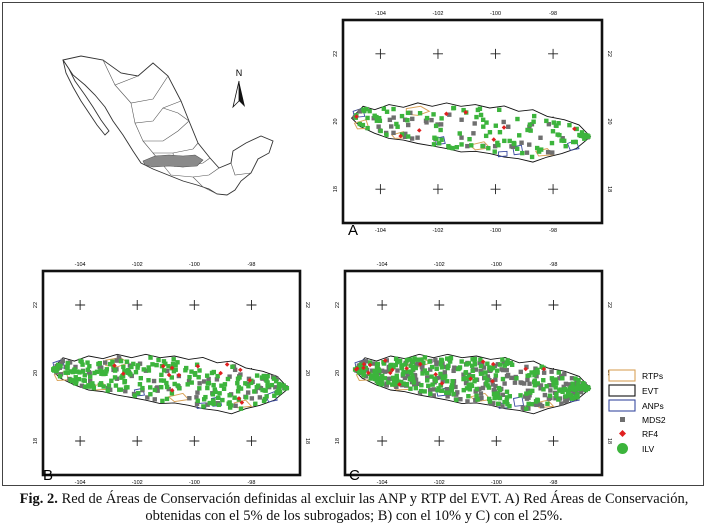 The image size is (708, 528). What do you see at coordinates (80, 265) in the screenshot?
I see `lon-tick-label-top: -104` at bounding box center [80, 265].